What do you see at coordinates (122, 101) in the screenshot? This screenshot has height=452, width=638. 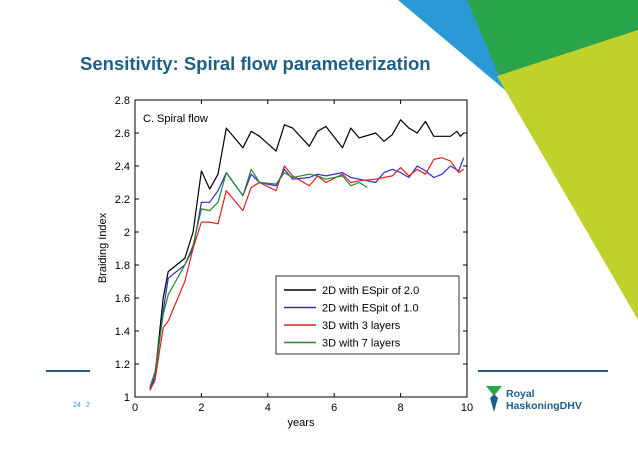 I see `y-tick-label: 2.8` at bounding box center [122, 101].